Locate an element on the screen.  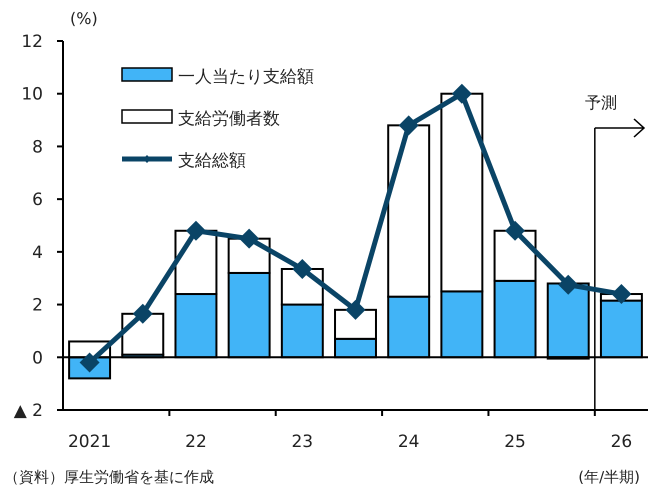
y-tick-label: 2 is located at coordinates (37, 306).